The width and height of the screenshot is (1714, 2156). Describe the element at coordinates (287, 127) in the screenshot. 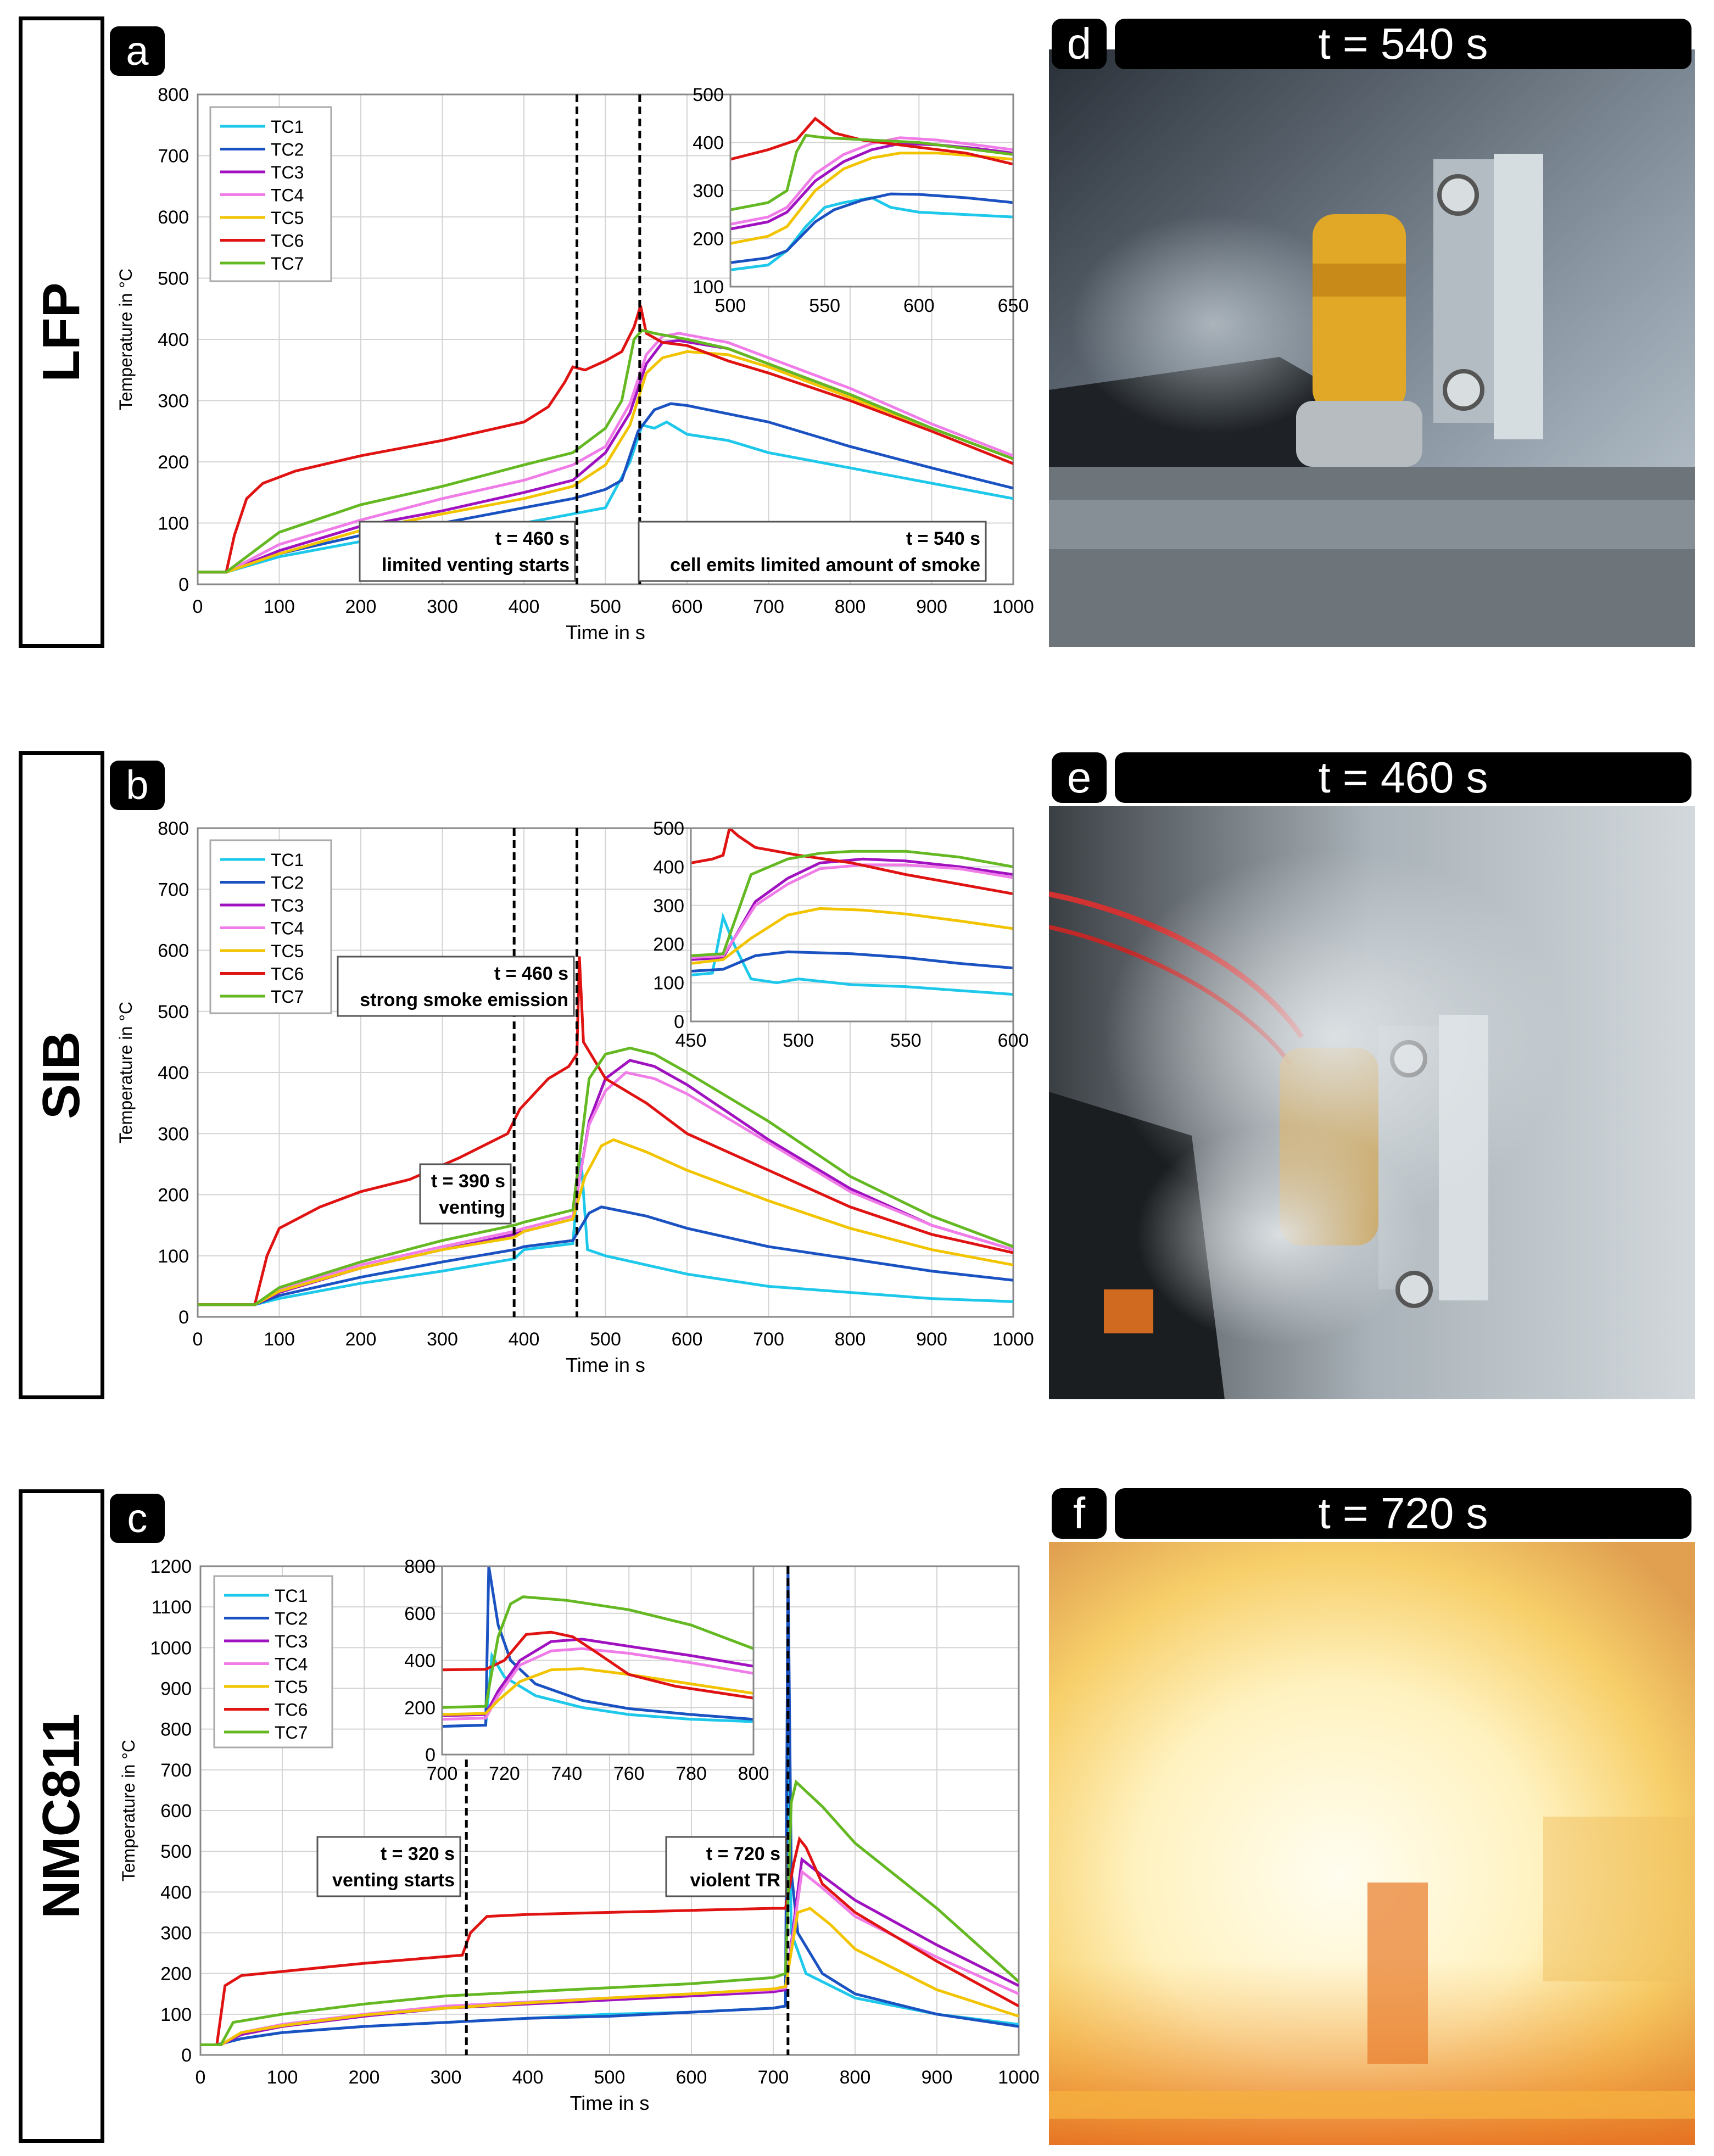

I see `legend-label: TC1` at that location.